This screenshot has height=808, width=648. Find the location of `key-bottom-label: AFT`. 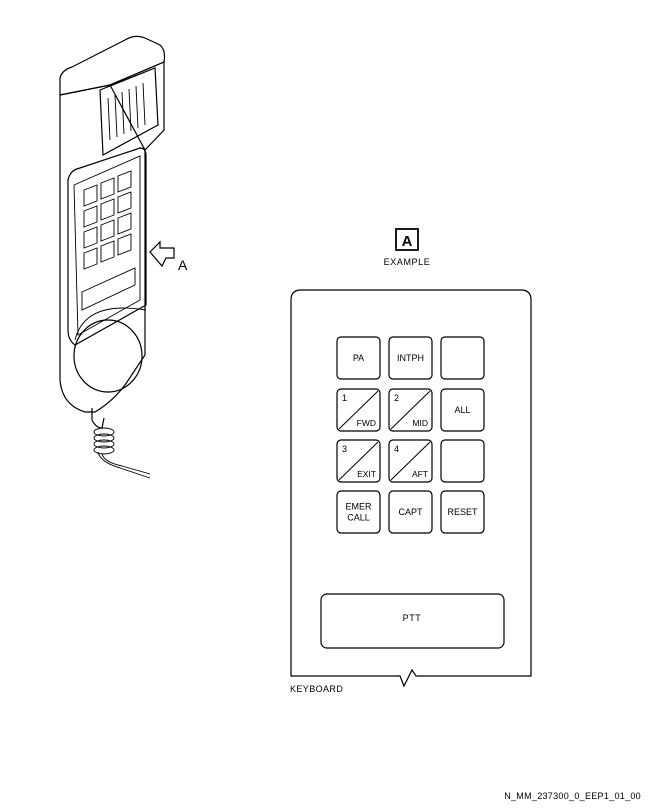

key-bottom-label: AFT is located at coordinates (420, 474).